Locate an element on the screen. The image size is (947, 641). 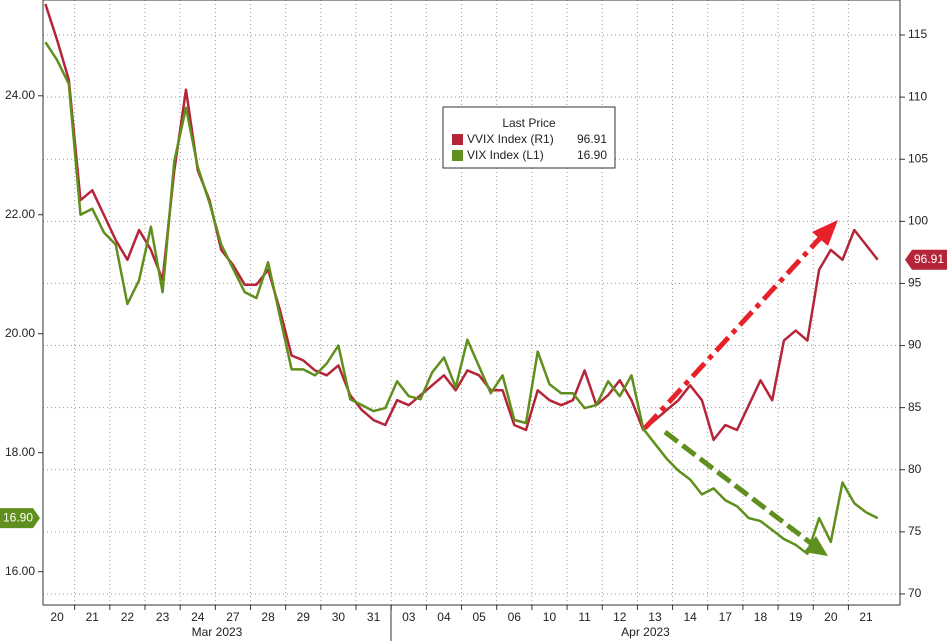
y-tick-label: 16.00 is located at coordinates (20, 571).